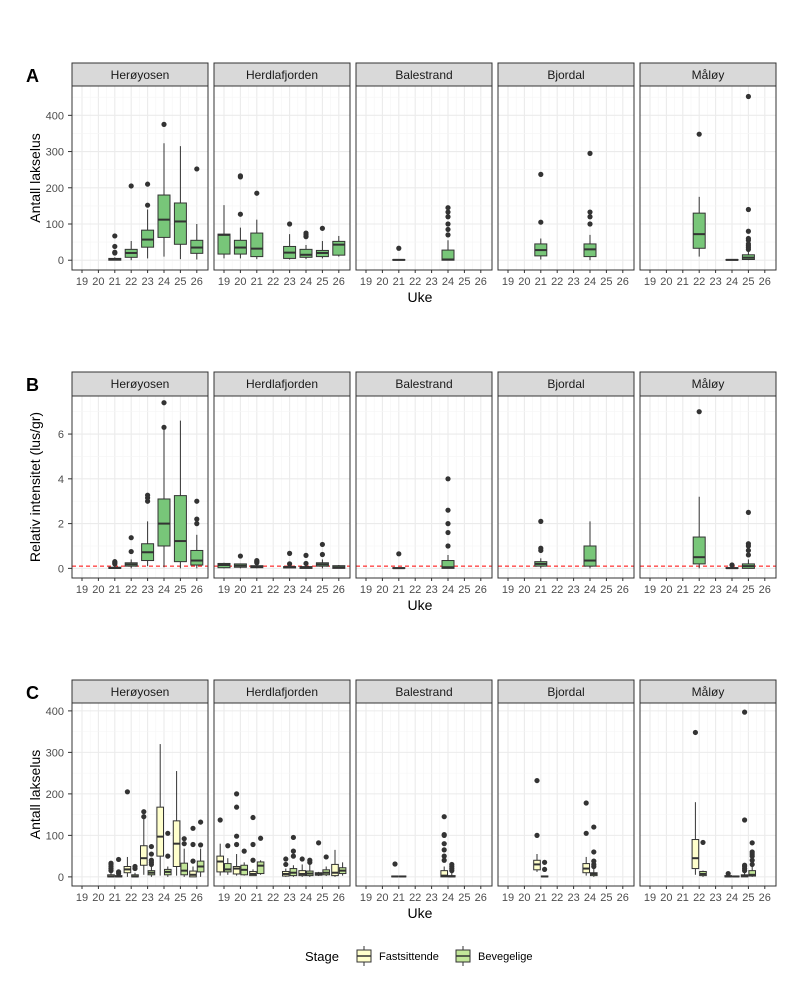  What do you see at coordinates (452, 869) in the screenshot?
I see `box-week-24-bevegelige` at bounding box center [452, 869].